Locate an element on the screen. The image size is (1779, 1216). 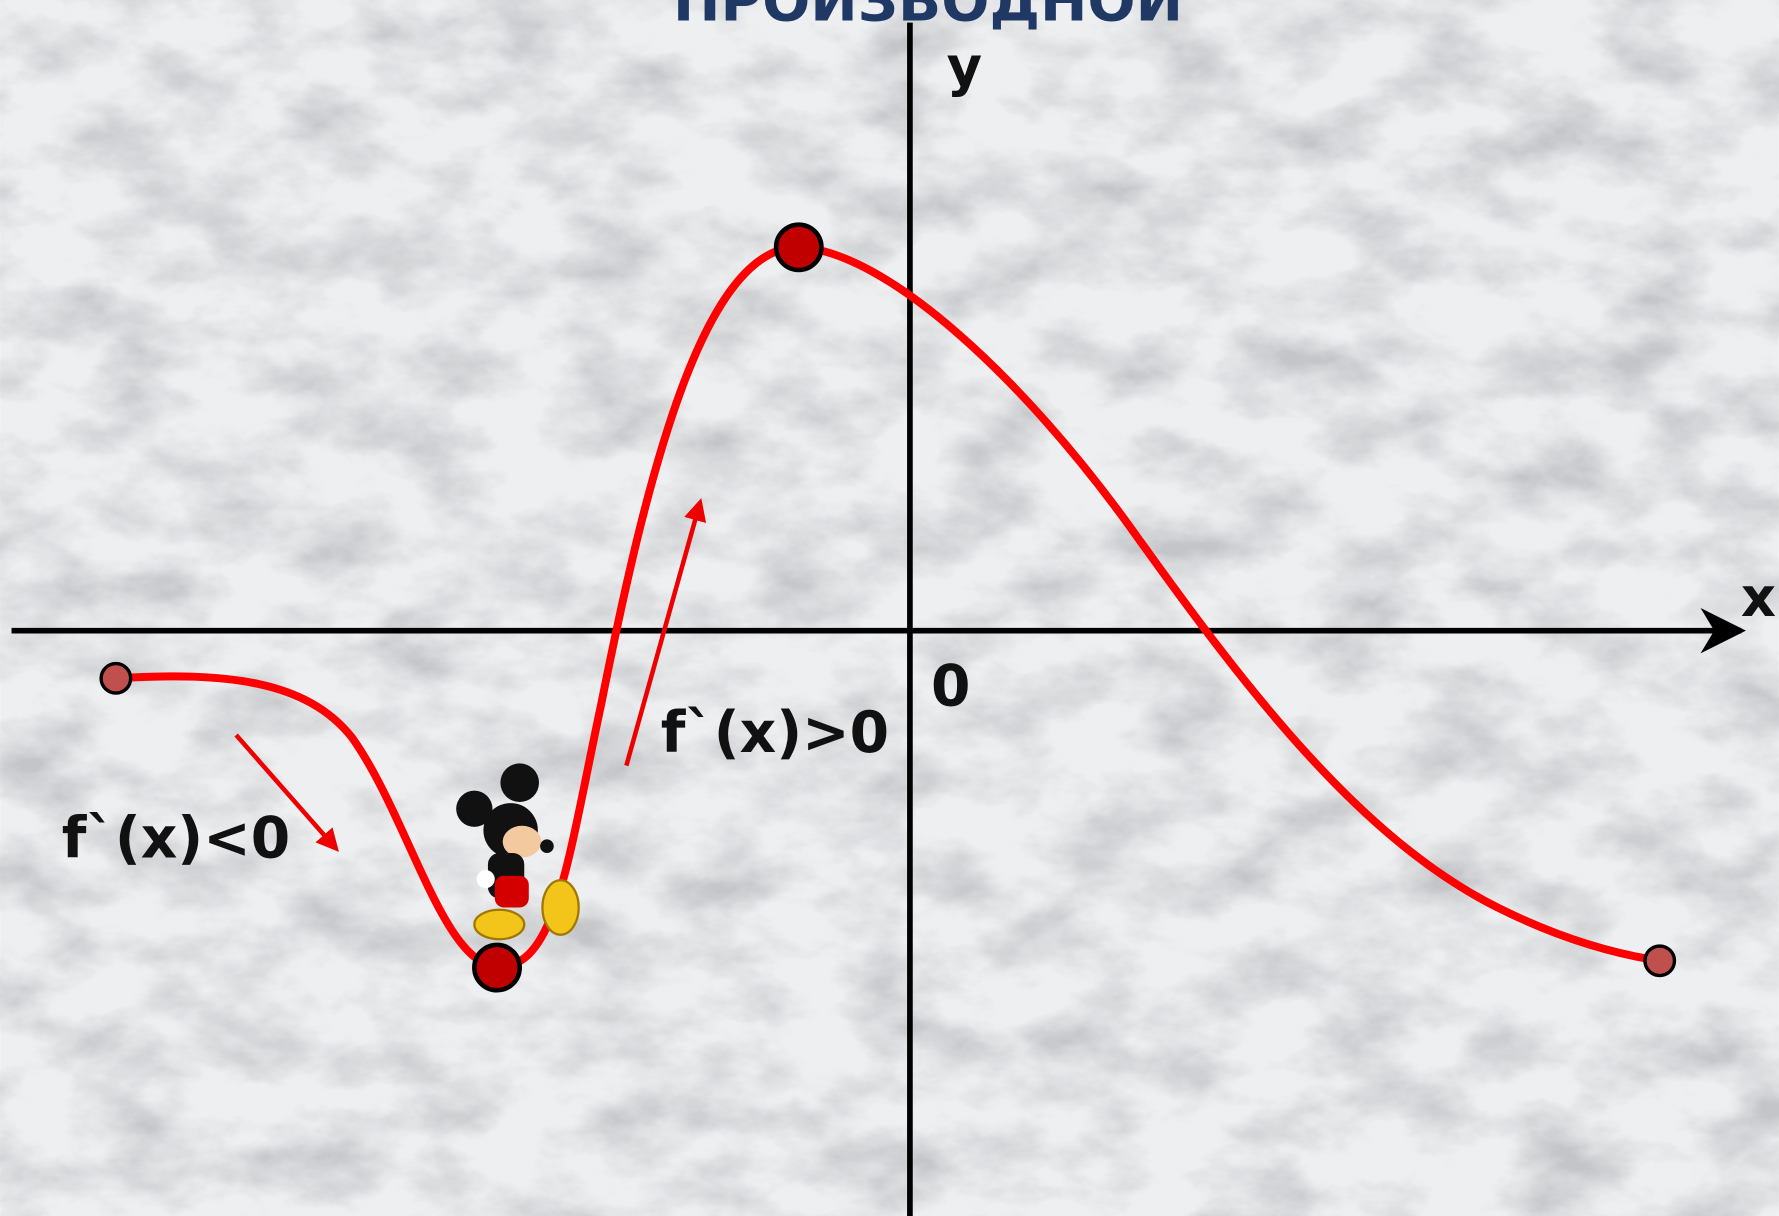
decreasing-label: f`(x)<0 is located at coordinates (176, 839).